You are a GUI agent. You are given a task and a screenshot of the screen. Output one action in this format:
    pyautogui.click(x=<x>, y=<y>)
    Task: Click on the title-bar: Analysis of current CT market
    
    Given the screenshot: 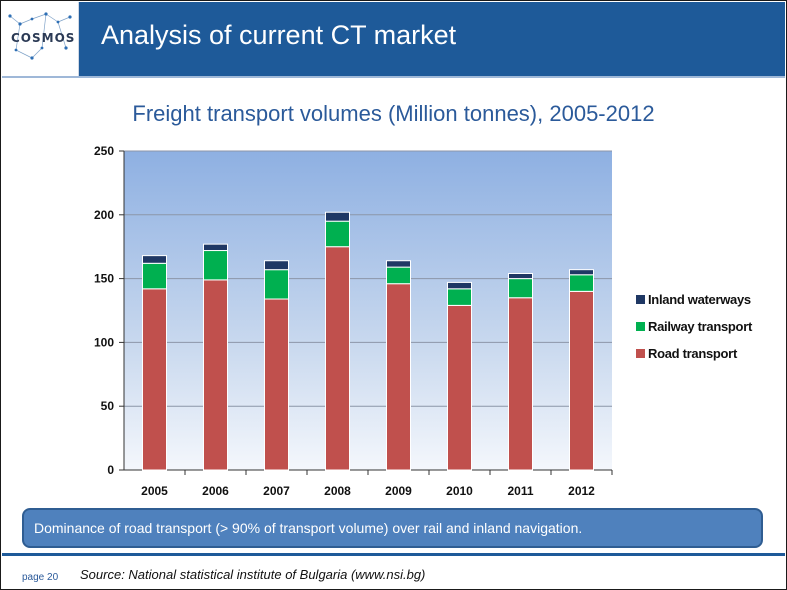 What is the action you would take?
    pyautogui.click(x=393, y=39)
    